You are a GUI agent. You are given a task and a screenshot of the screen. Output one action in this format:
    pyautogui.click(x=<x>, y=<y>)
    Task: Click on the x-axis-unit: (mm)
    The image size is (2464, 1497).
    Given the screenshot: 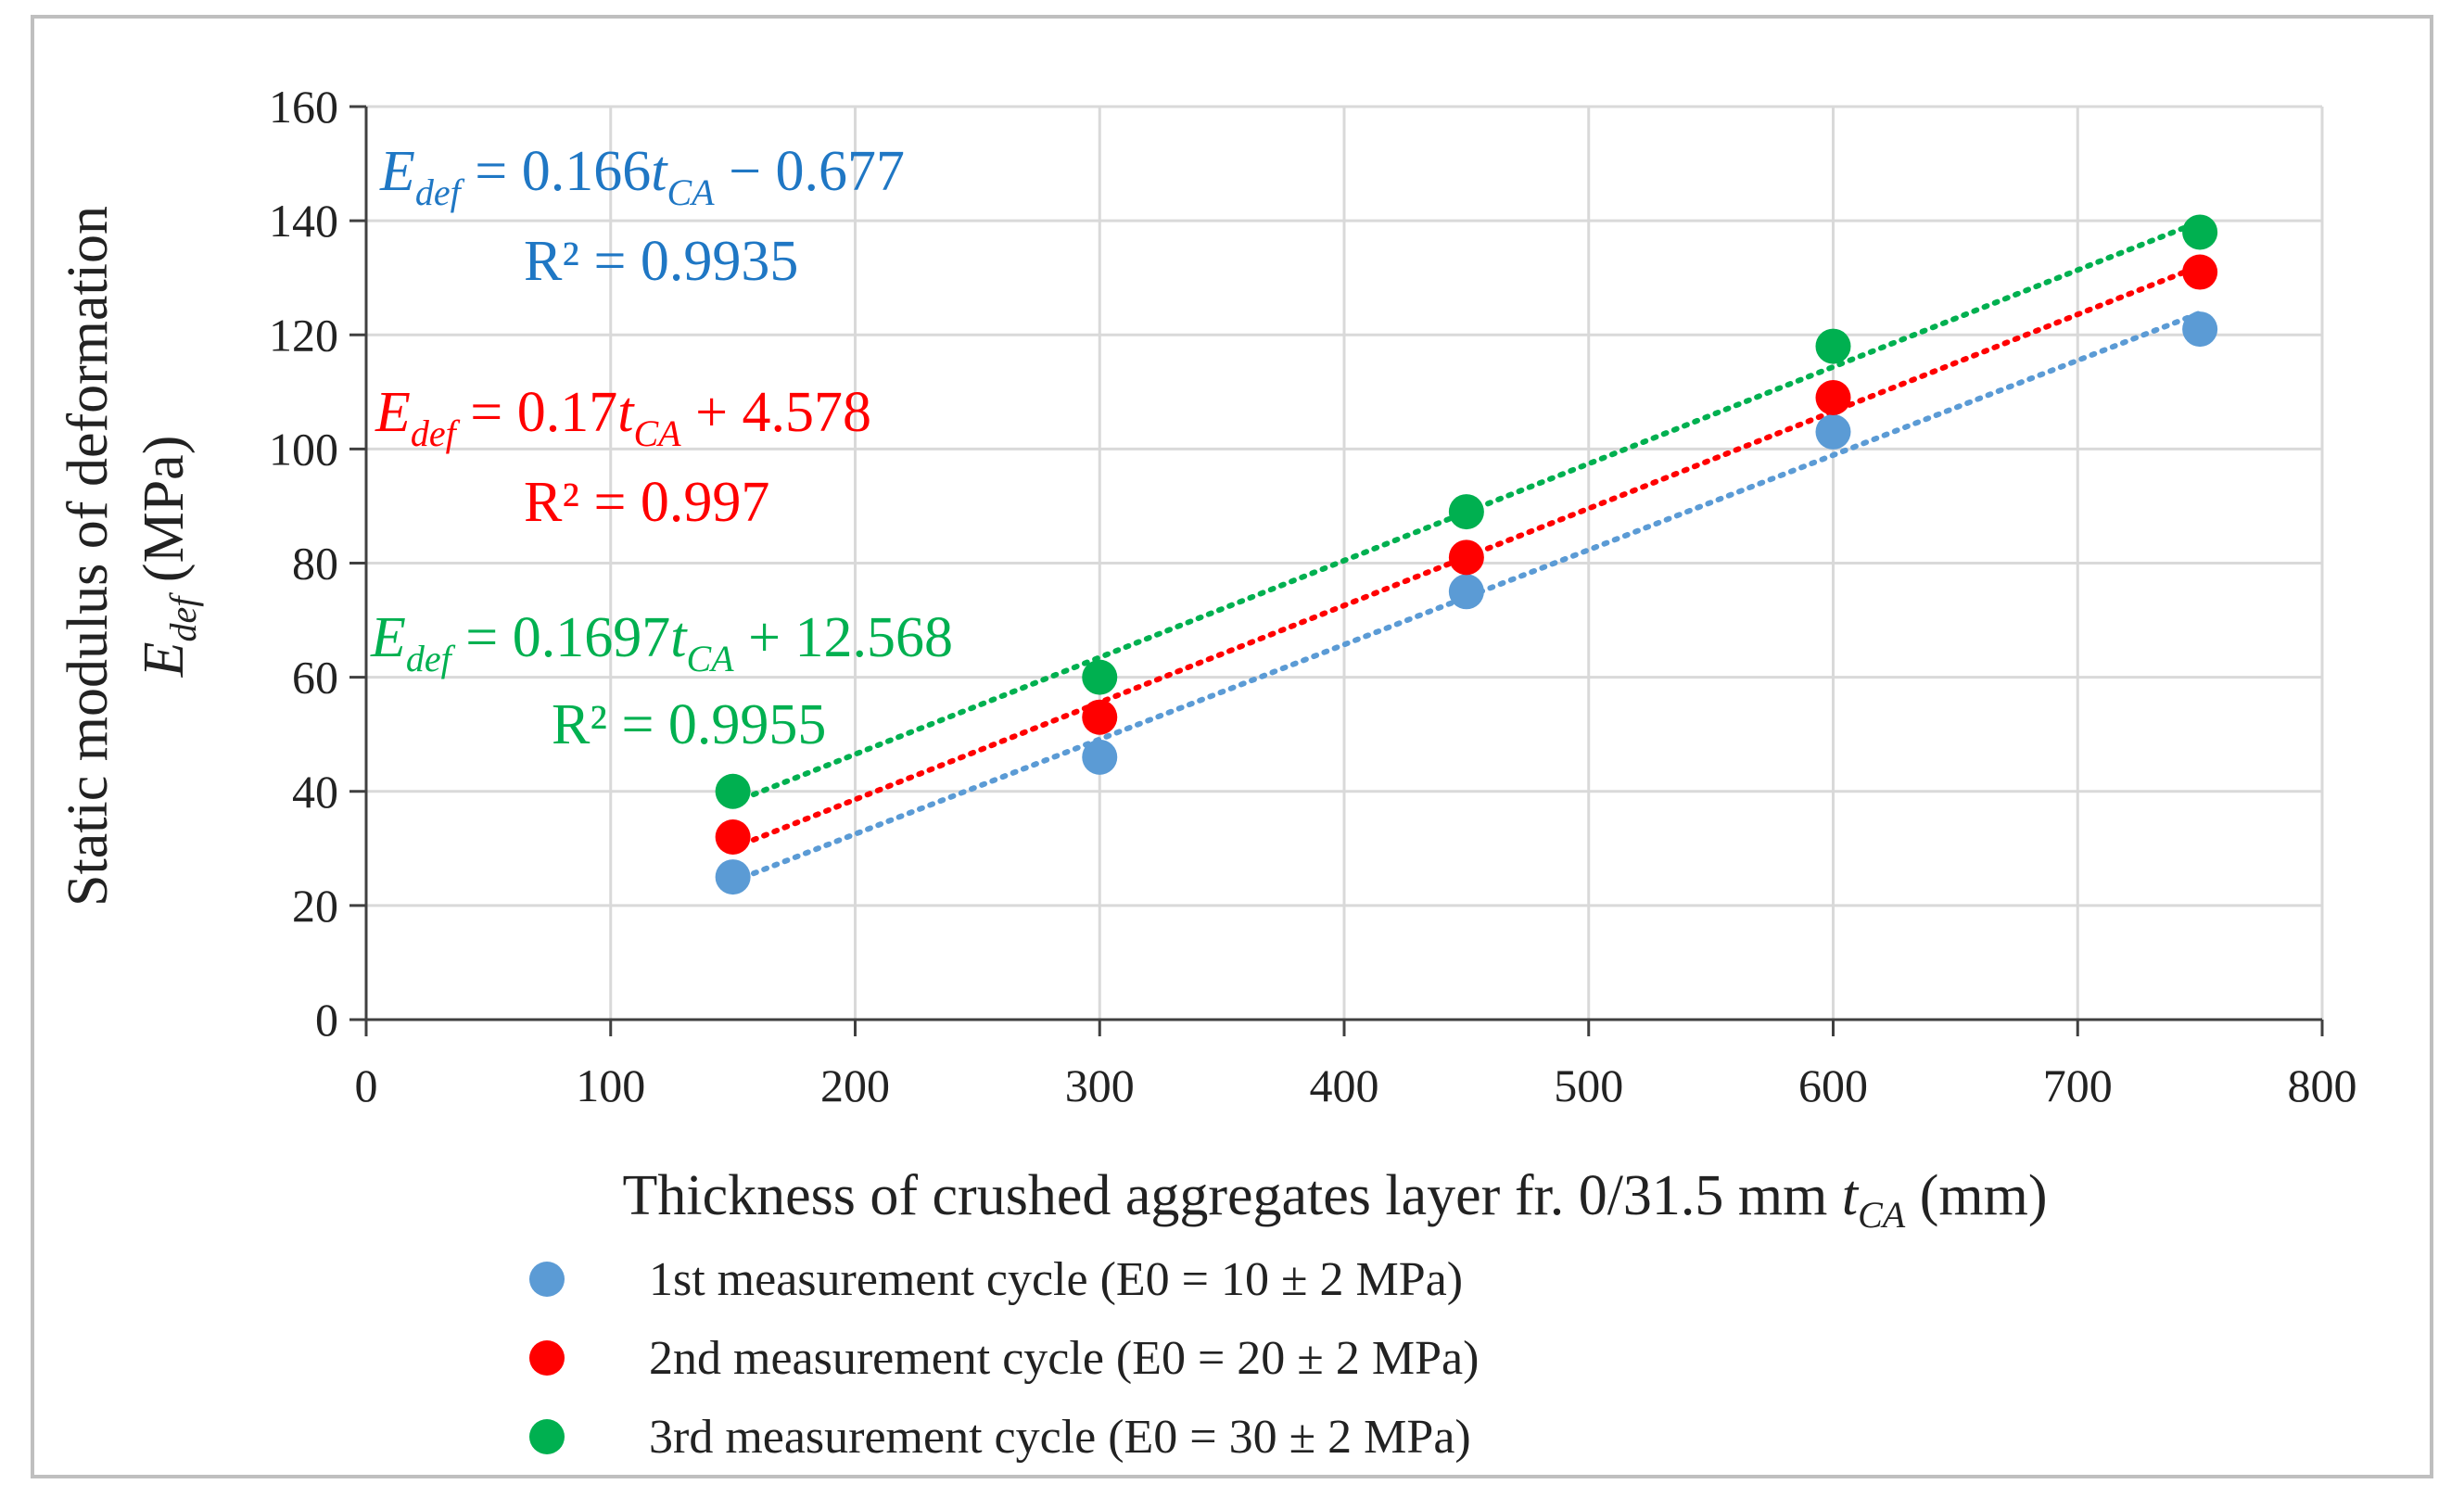 What is the action you would take?
    pyautogui.click(x=1976, y=1195)
    